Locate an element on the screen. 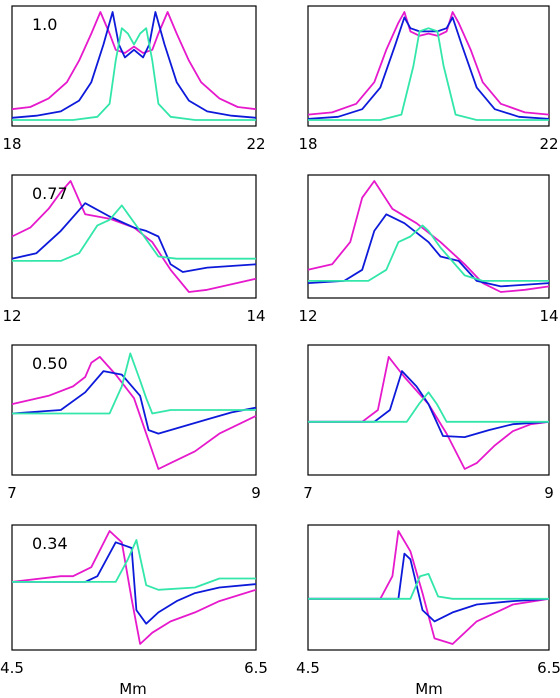 This screenshot has height=698, width=560. panel-3-series-1-line is located at coordinates (134, 236).